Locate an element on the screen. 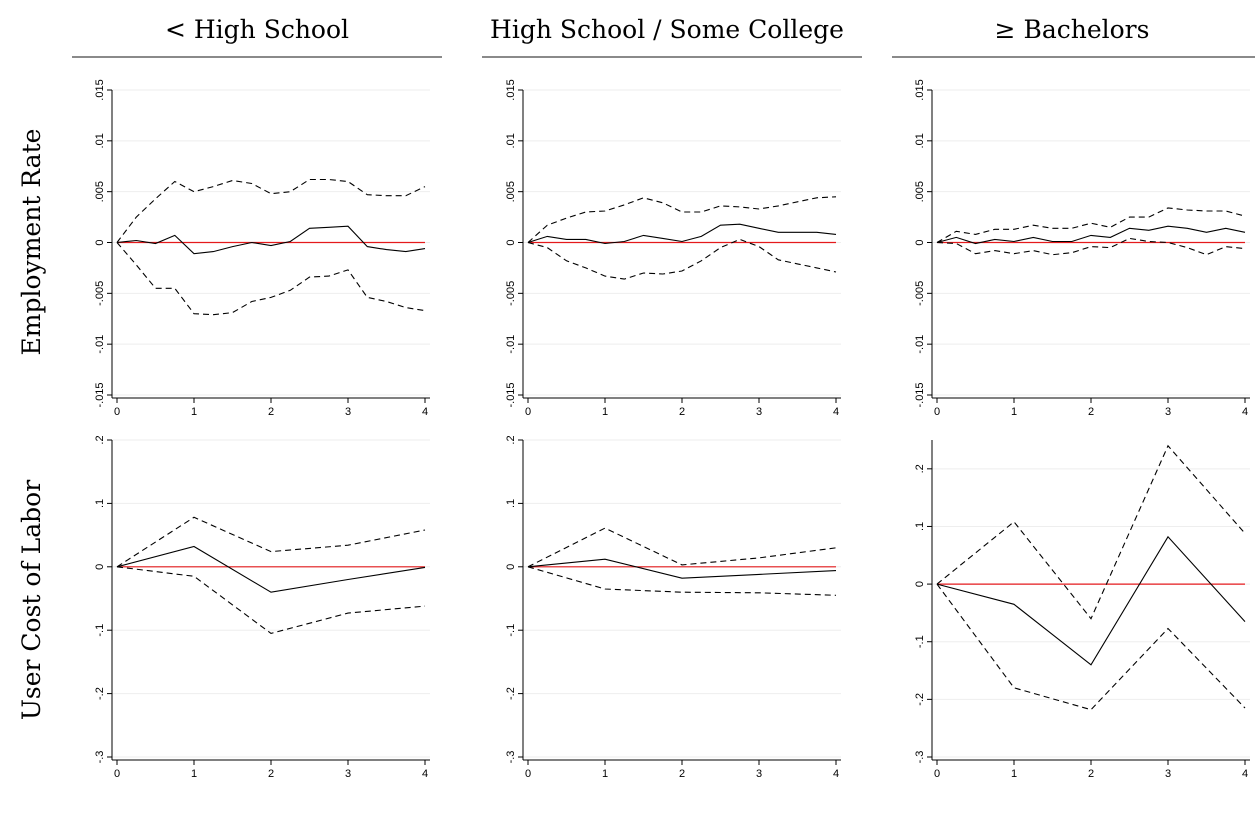 The width and height of the screenshot is (1255, 813). column-title: High School / Some College is located at coordinates (667, 29).